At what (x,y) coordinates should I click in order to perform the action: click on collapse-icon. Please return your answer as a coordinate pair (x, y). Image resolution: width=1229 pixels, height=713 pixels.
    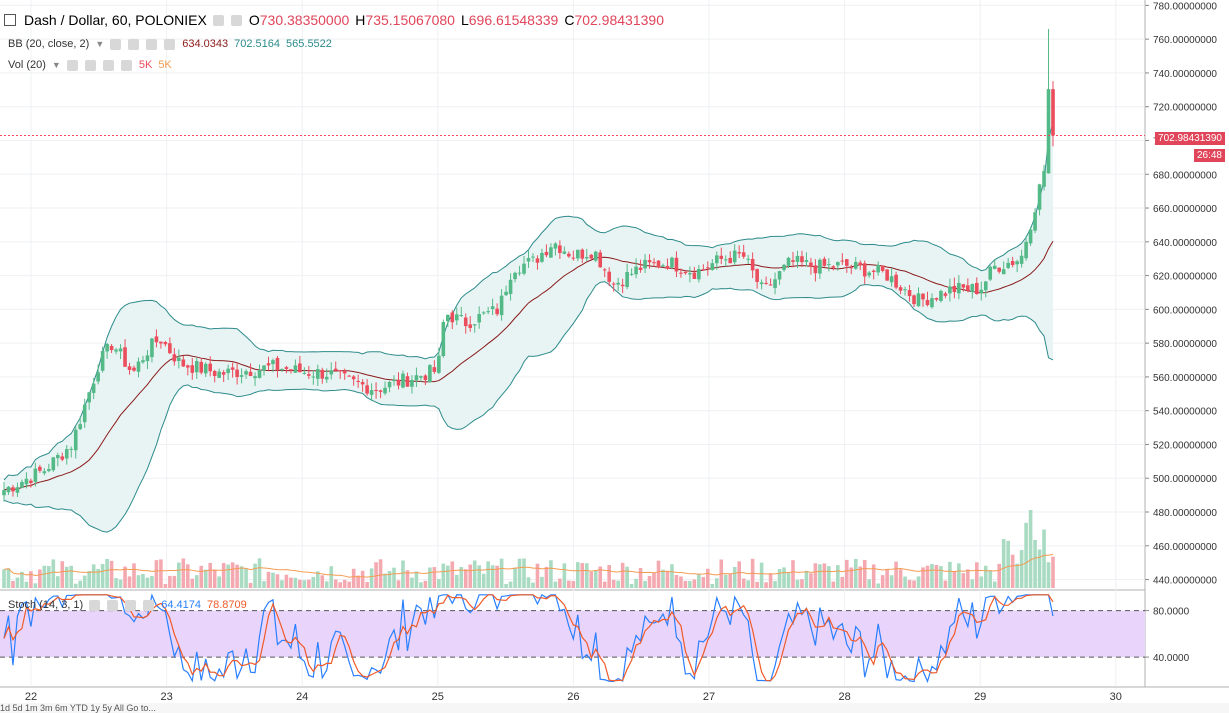
    Looking at the image, I should click on (10, 20).